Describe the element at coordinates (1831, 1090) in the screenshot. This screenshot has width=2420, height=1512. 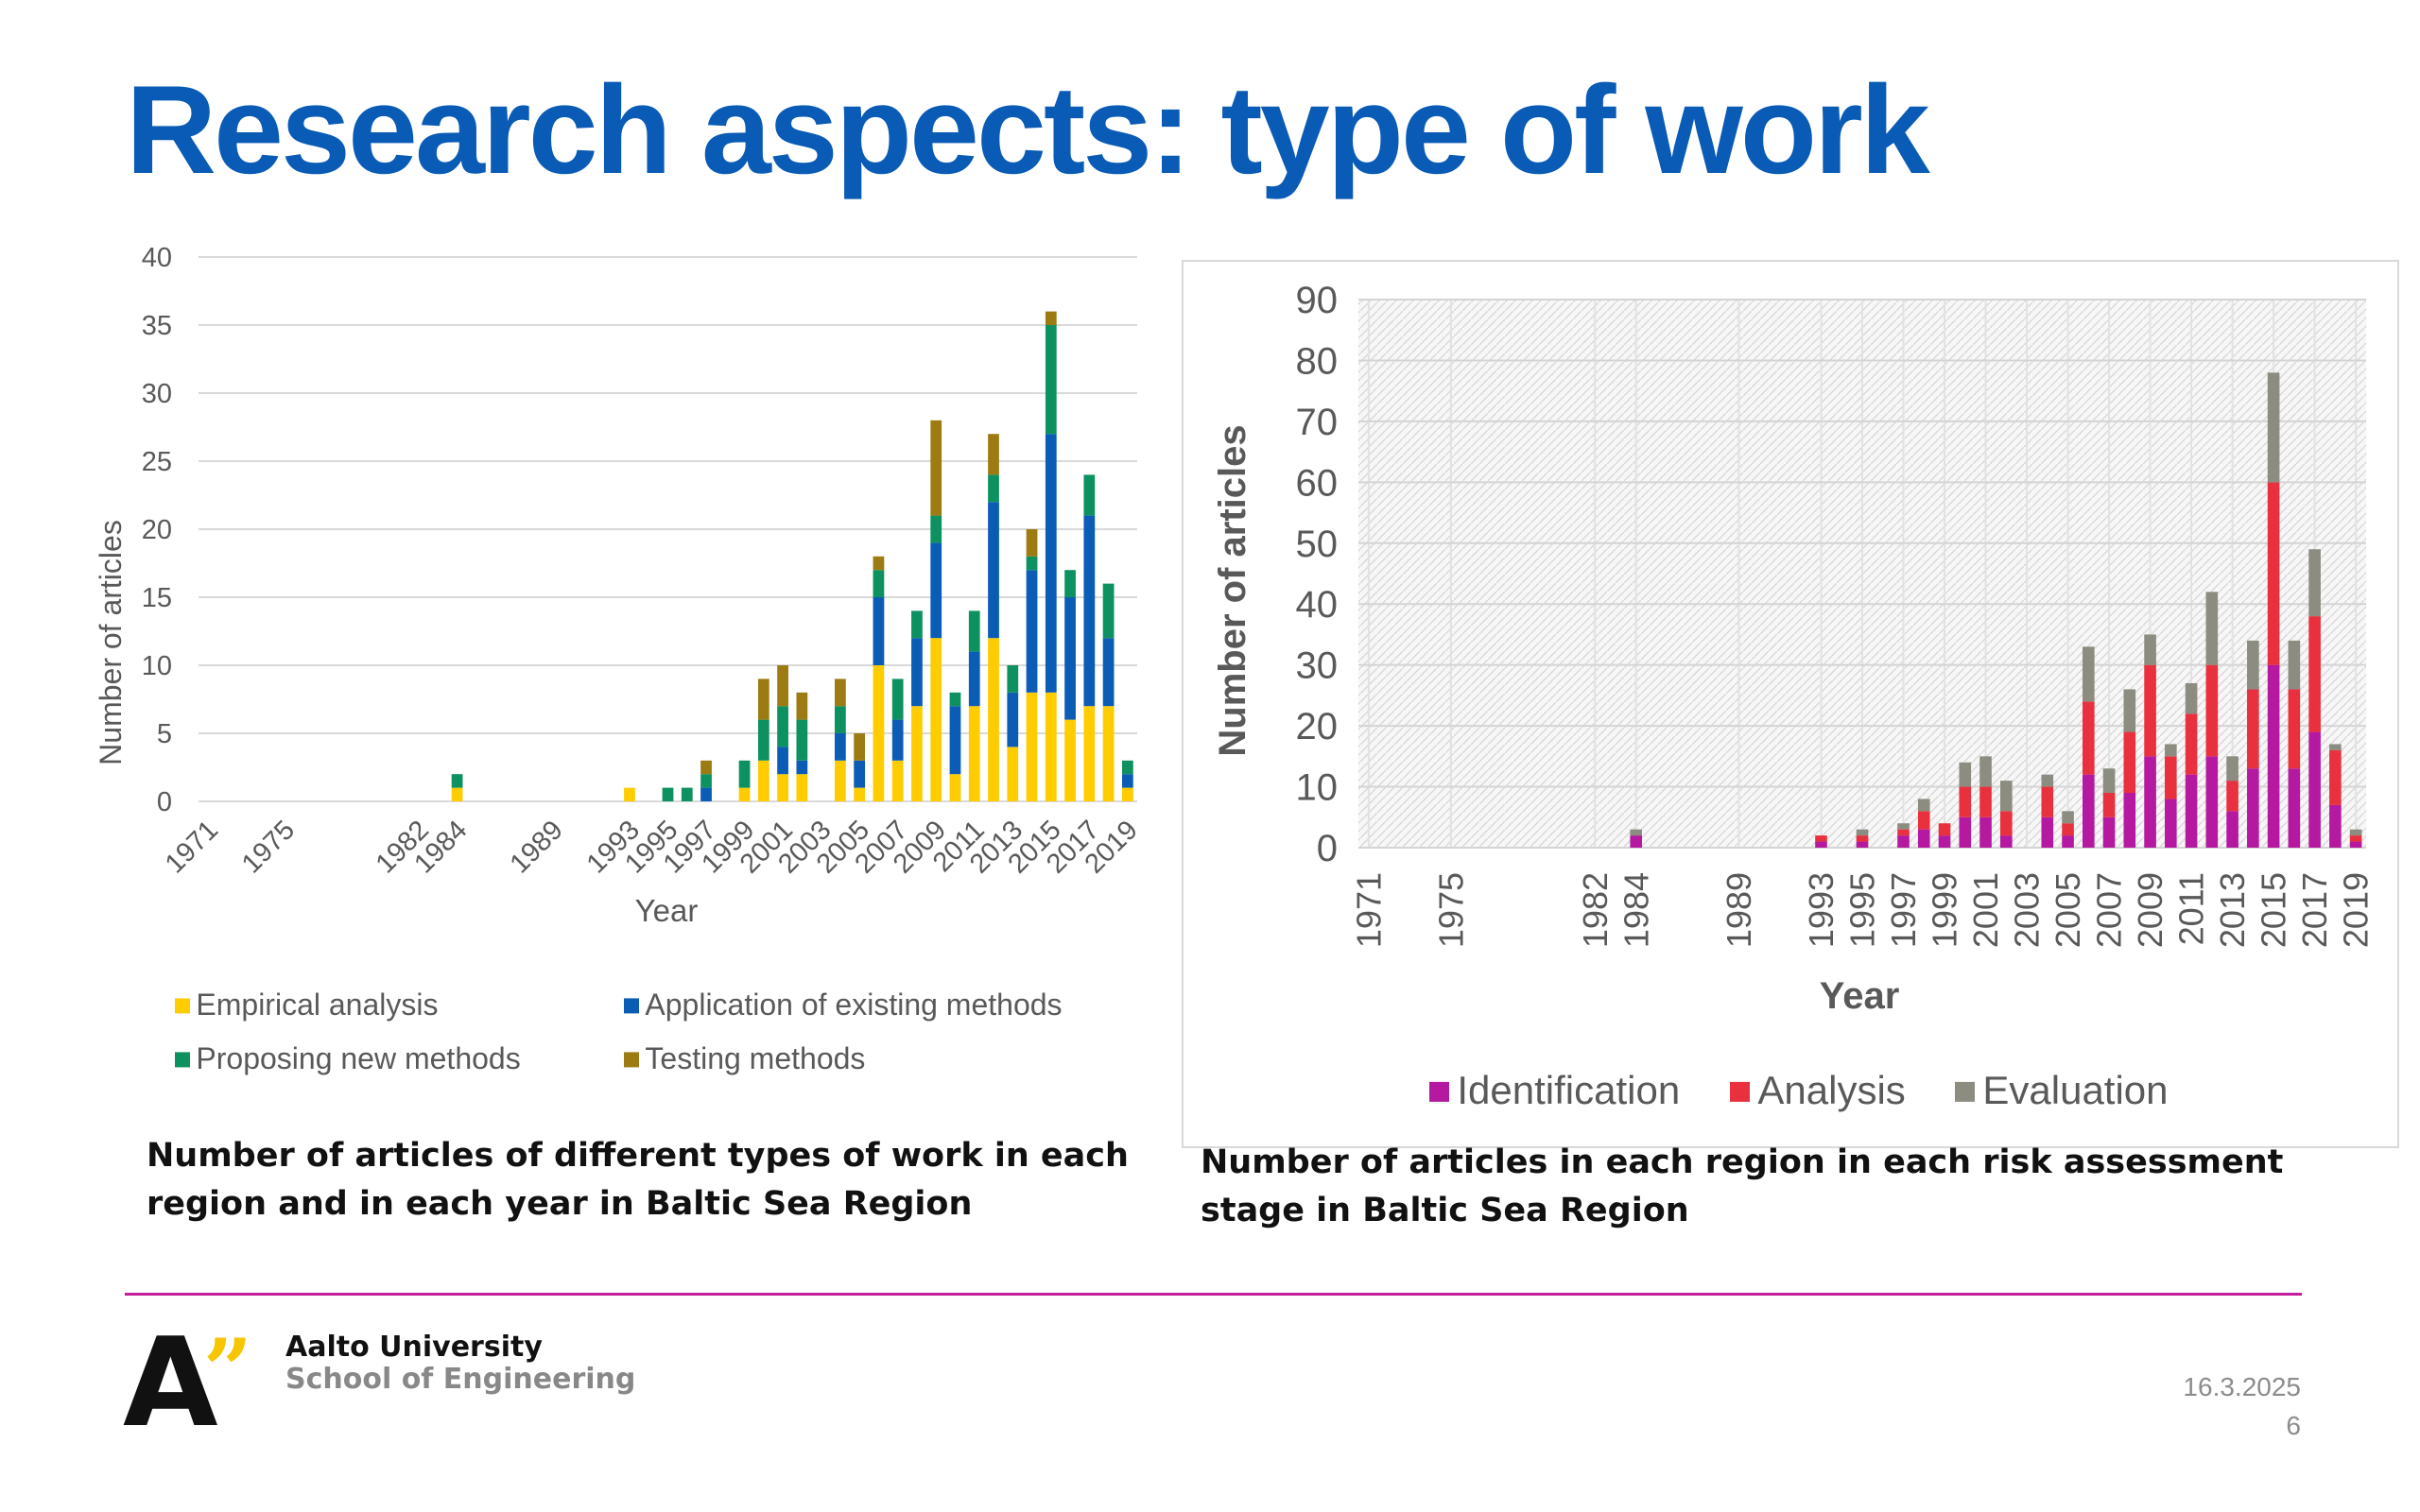
I see `legend-label: Analysis` at that location.